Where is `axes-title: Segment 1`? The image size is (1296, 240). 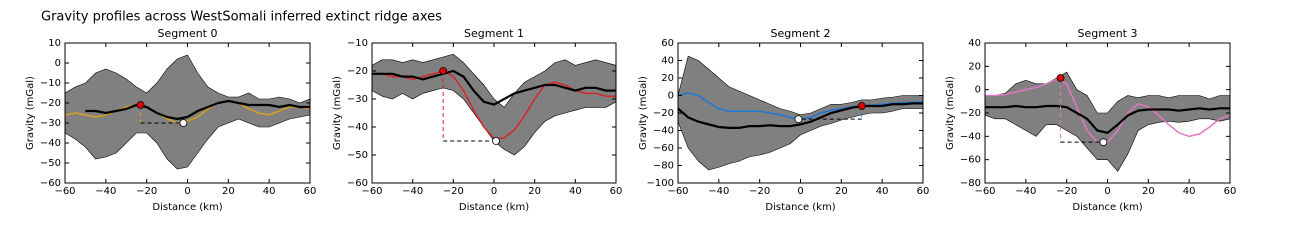 axes-title: Segment 1 is located at coordinates (494, 33).